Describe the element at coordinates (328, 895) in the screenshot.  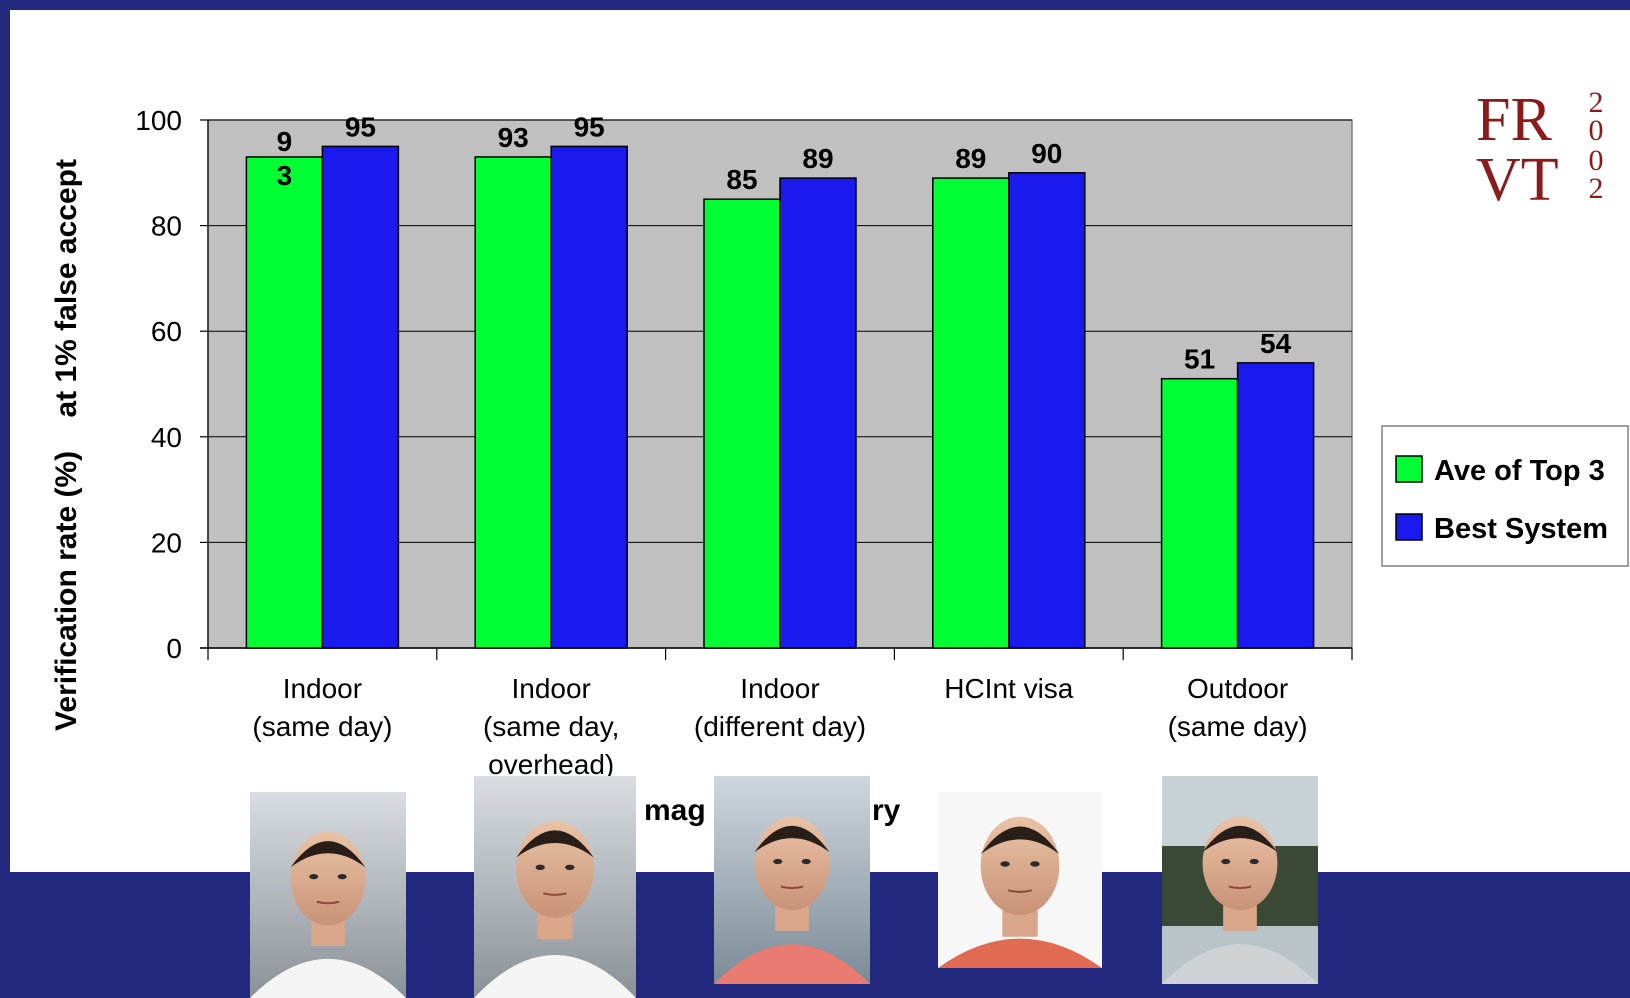
I see `face-photo-indoor-same-day` at that location.